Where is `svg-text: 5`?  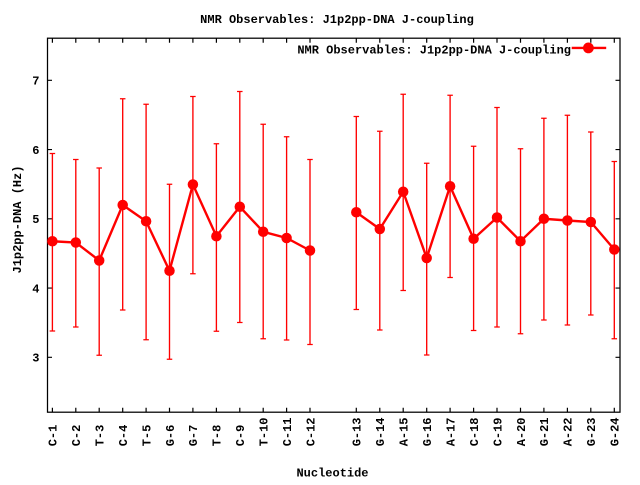 svg-text: 5 is located at coordinates (35, 220).